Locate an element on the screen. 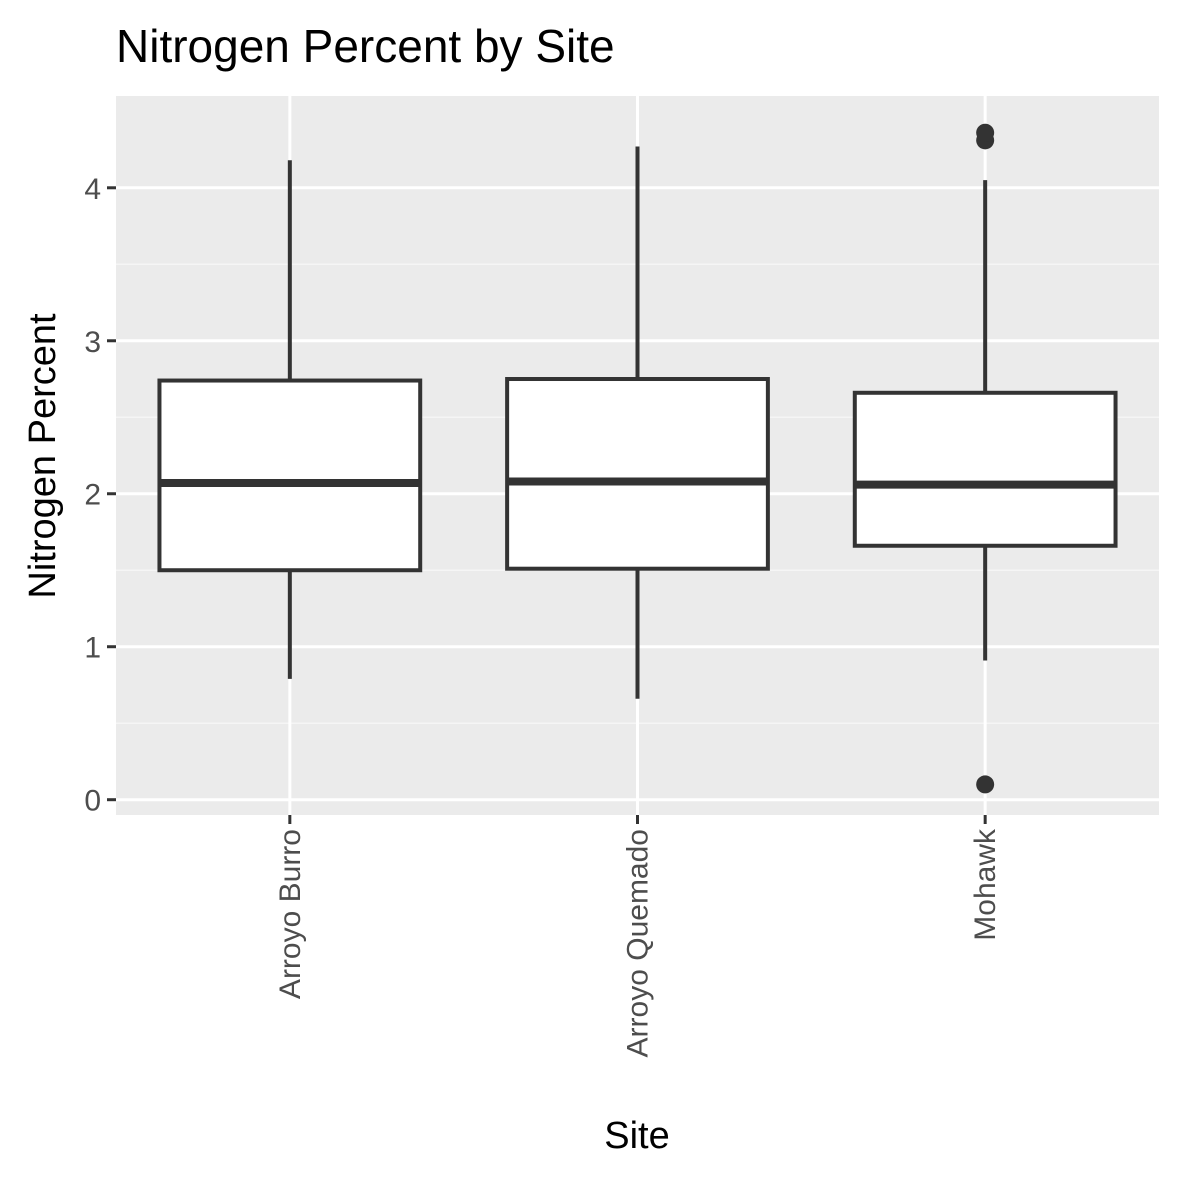 This screenshot has width=1181, height=1181. y-axis-title: Nitrogen Percent is located at coordinates (43, 456).